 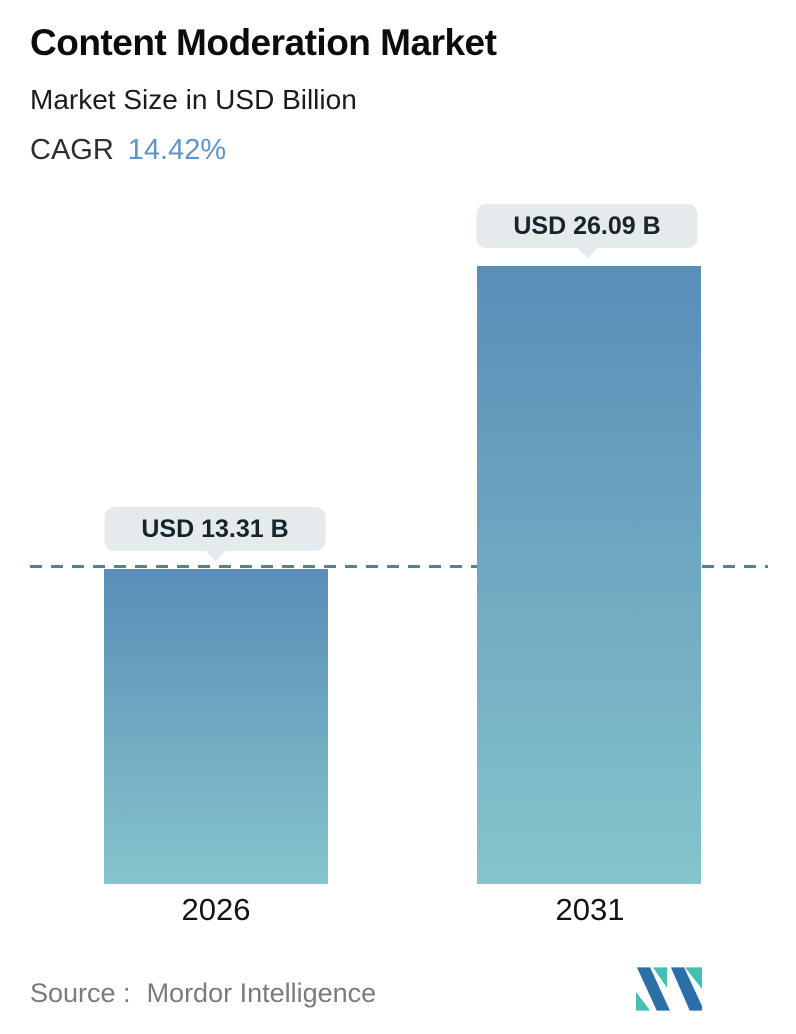 What do you see at coordinates (216, 726) in the screenshot?
I see `bar-2026` at bounding box center [216, 726].